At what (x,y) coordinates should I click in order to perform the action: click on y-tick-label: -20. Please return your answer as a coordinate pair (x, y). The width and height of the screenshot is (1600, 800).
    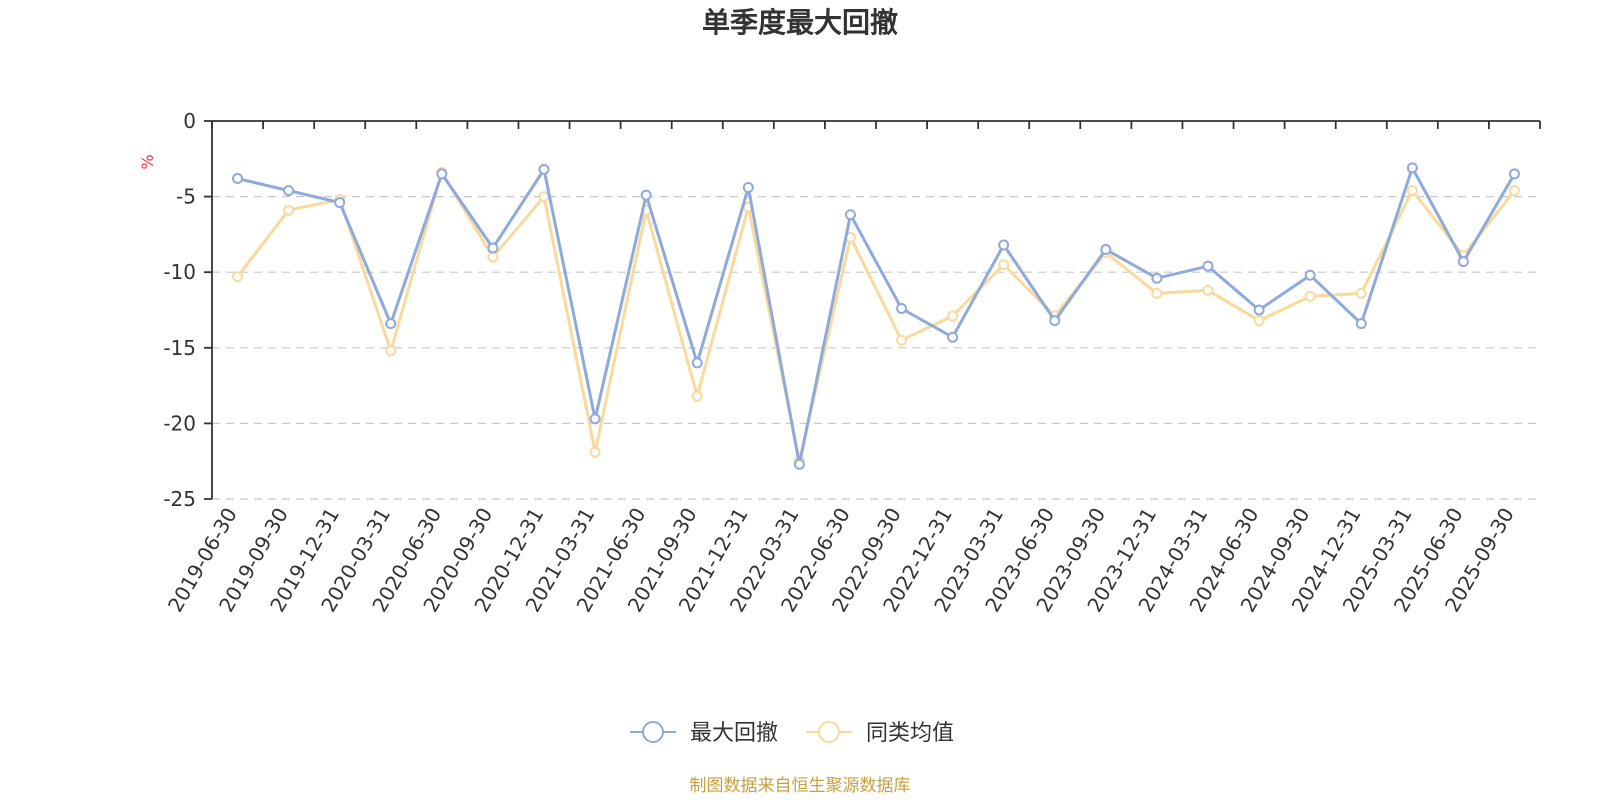
    Looking at the image, I should click on (179, 423).